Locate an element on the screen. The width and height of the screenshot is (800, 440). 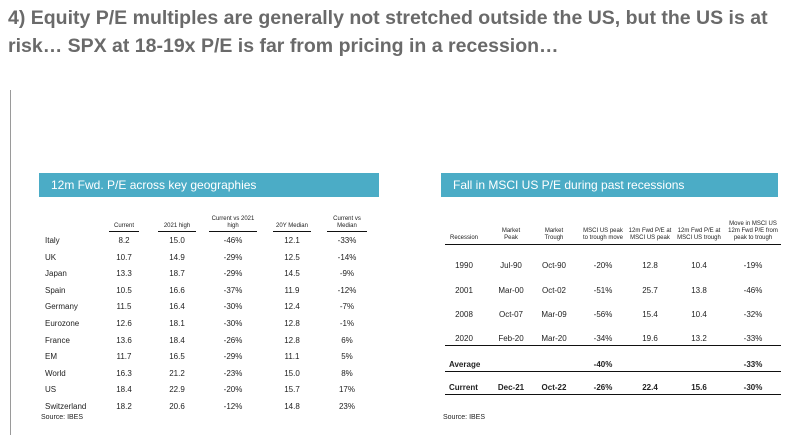
left-cell-high2021: 14.9 is located at coordinates (177, 257).